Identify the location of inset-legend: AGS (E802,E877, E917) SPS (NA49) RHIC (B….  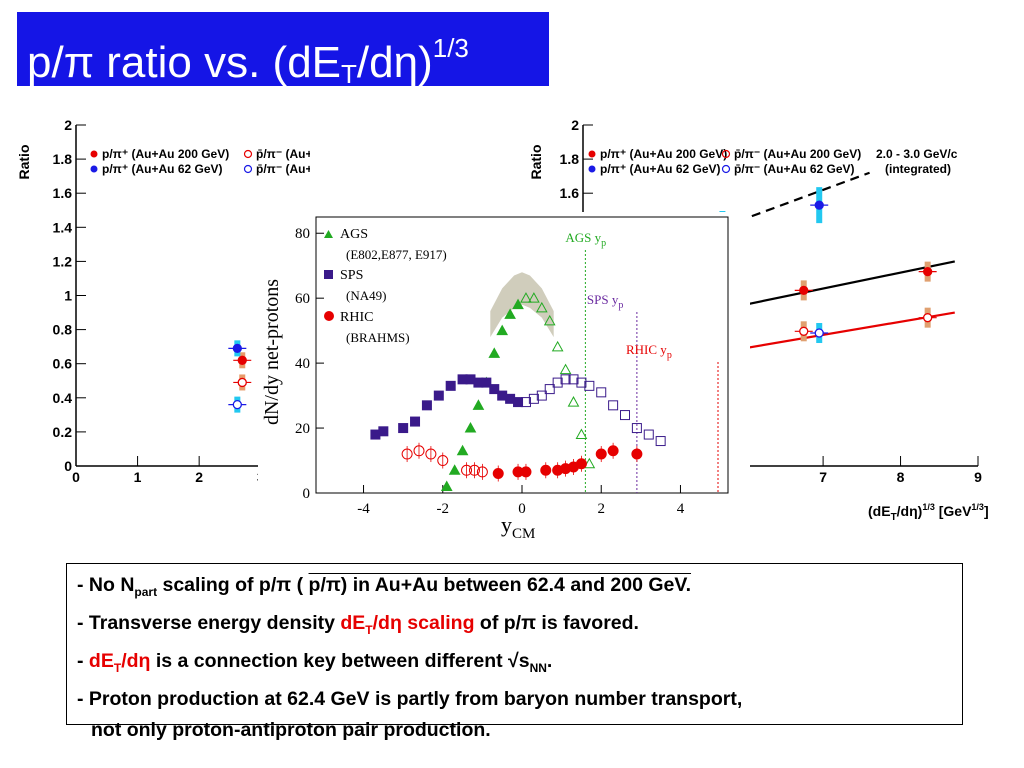
(385, 286).